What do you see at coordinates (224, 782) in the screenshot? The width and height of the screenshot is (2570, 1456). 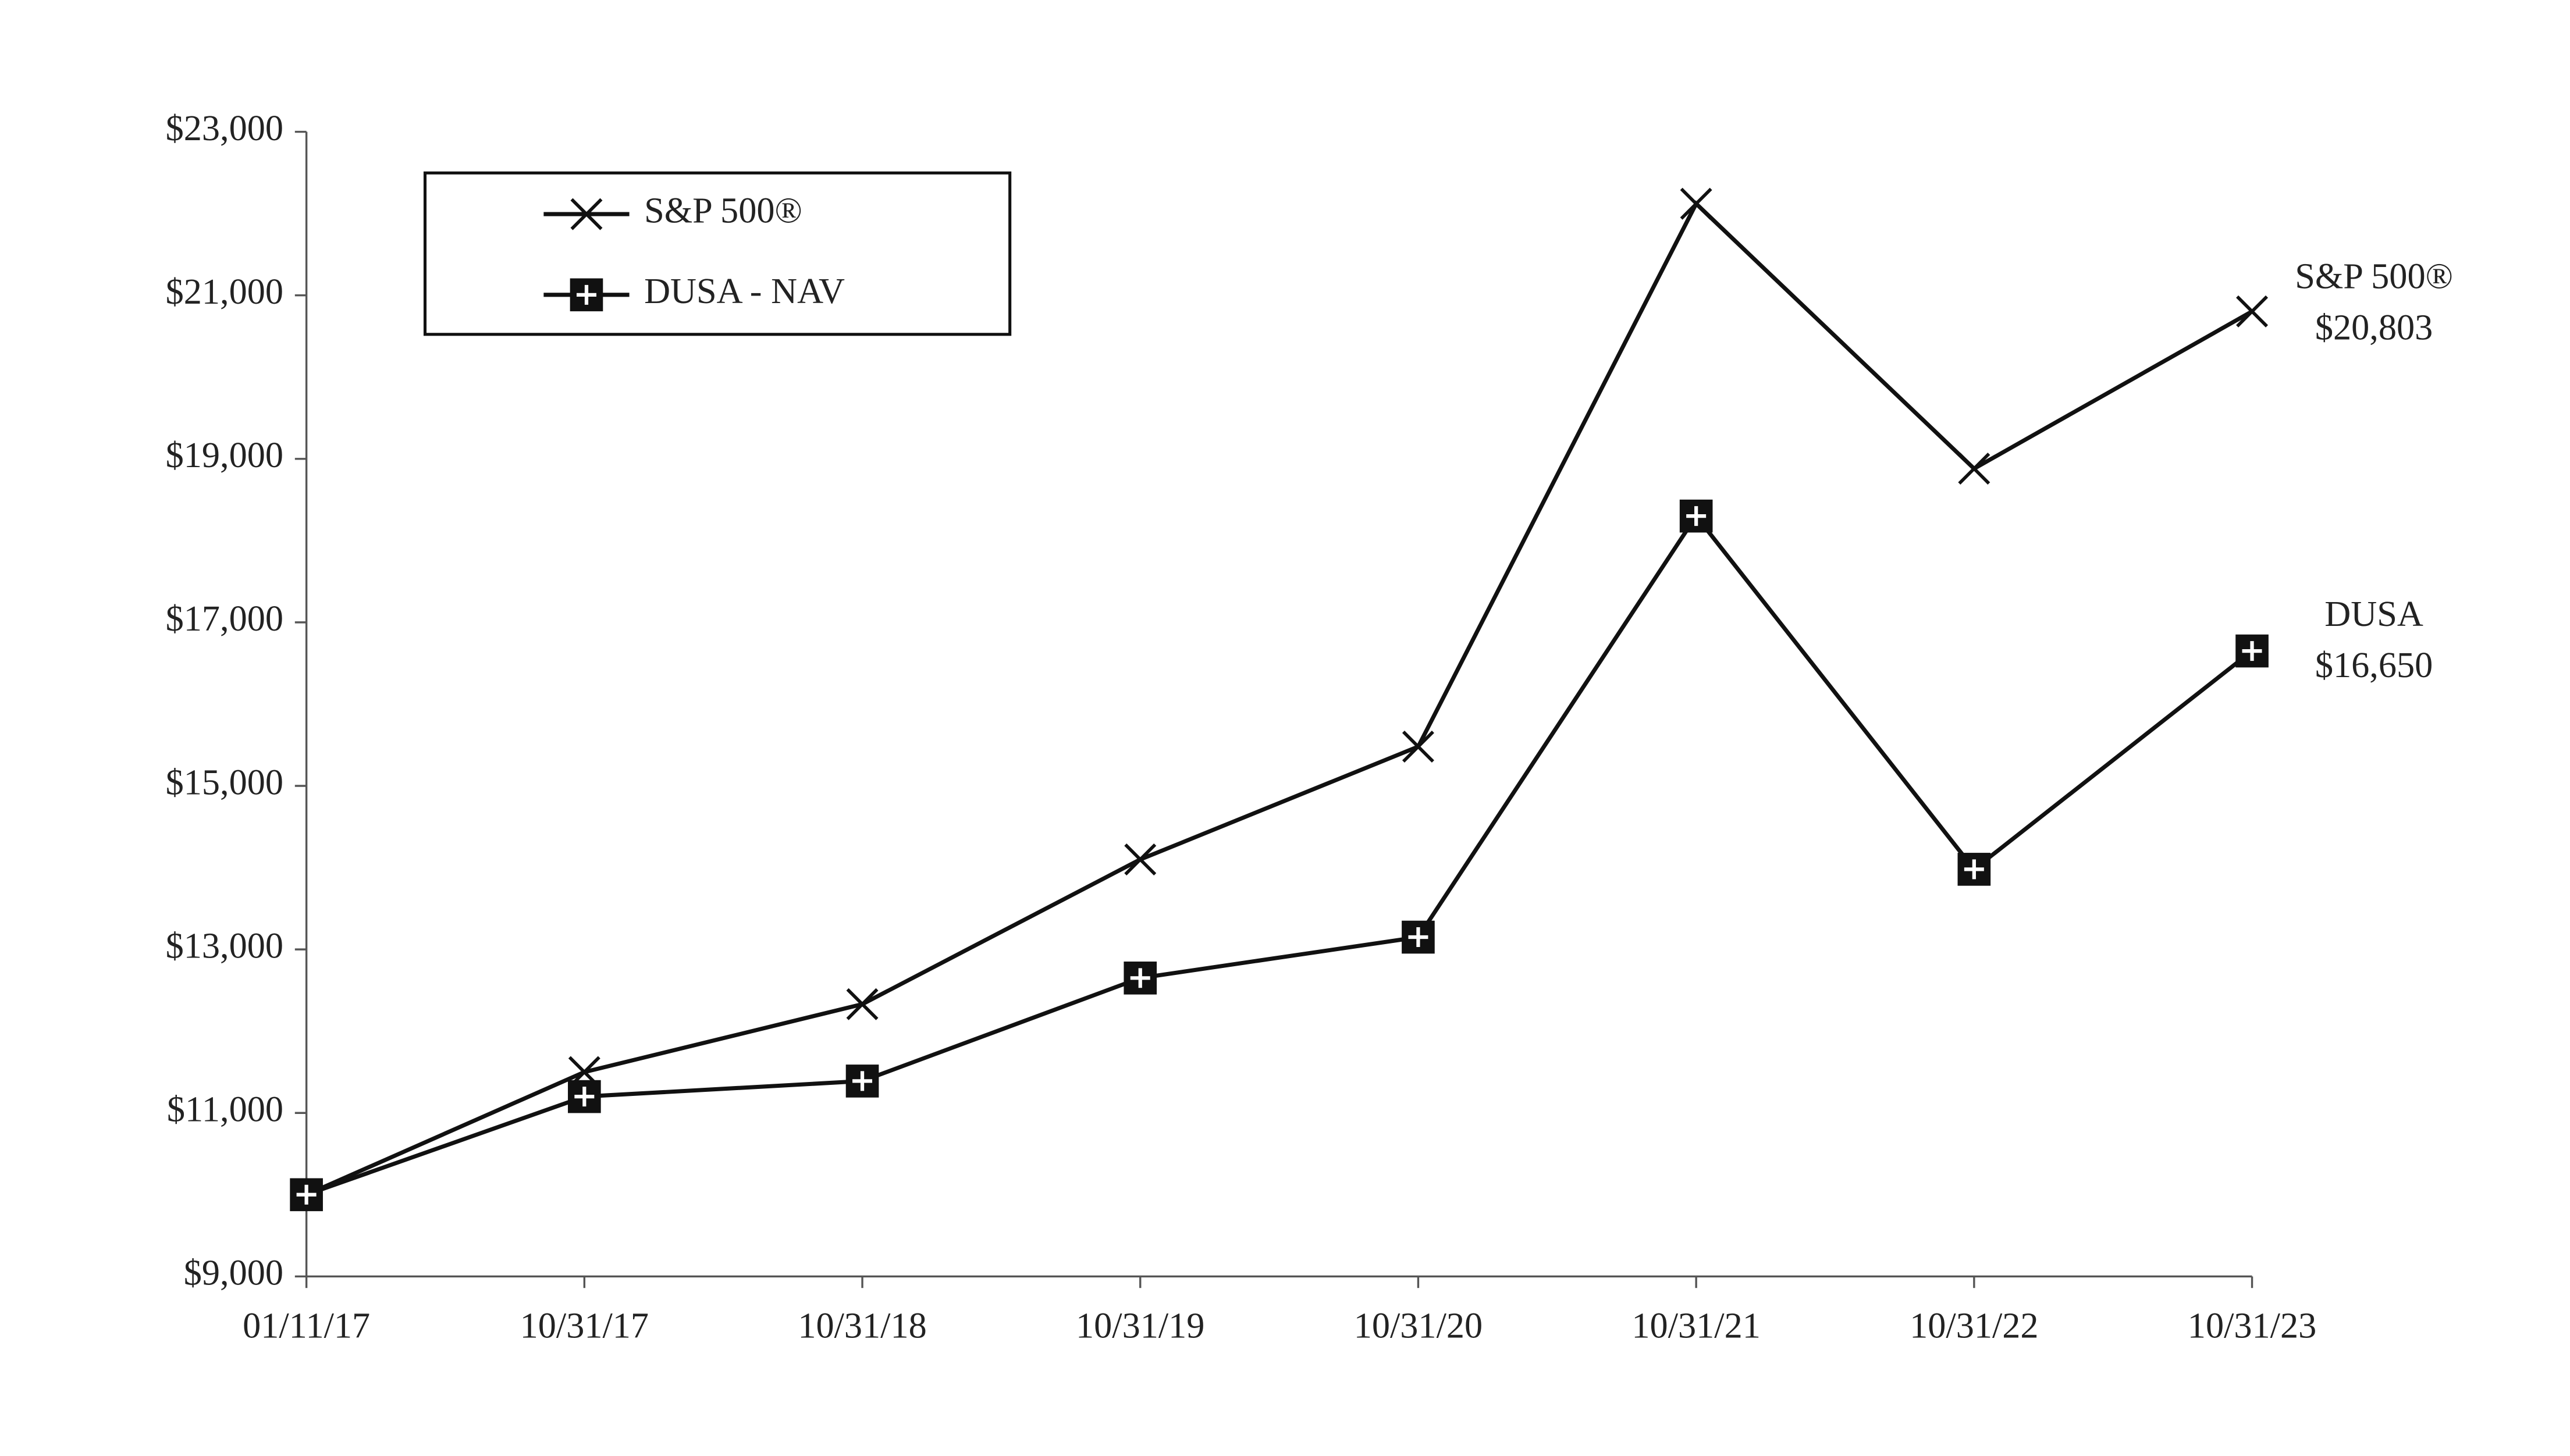 I see `y-tick-label: $15,000` at bounding box center [224, 782].